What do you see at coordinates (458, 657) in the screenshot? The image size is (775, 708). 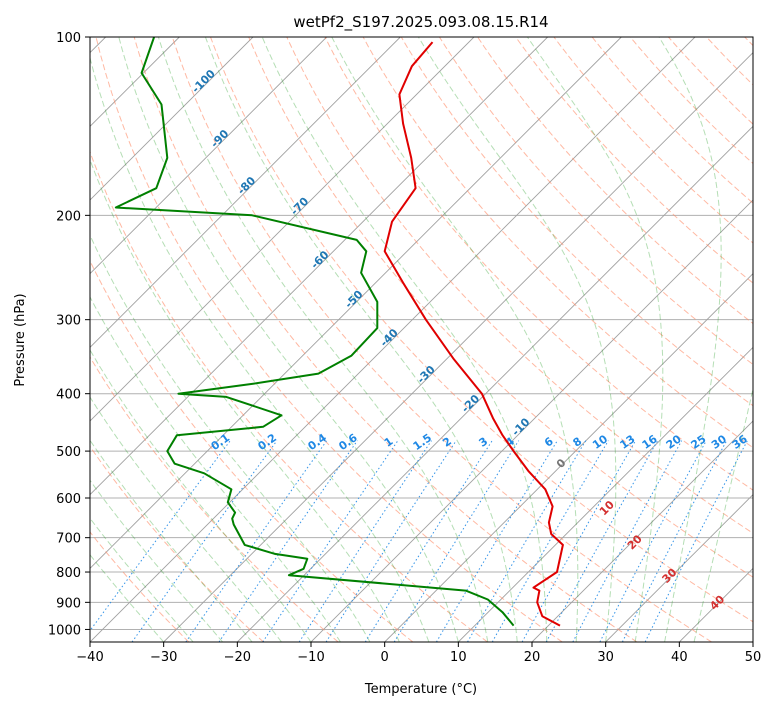 I see `x-tick-label: 10` at bounding box center [458, 657].